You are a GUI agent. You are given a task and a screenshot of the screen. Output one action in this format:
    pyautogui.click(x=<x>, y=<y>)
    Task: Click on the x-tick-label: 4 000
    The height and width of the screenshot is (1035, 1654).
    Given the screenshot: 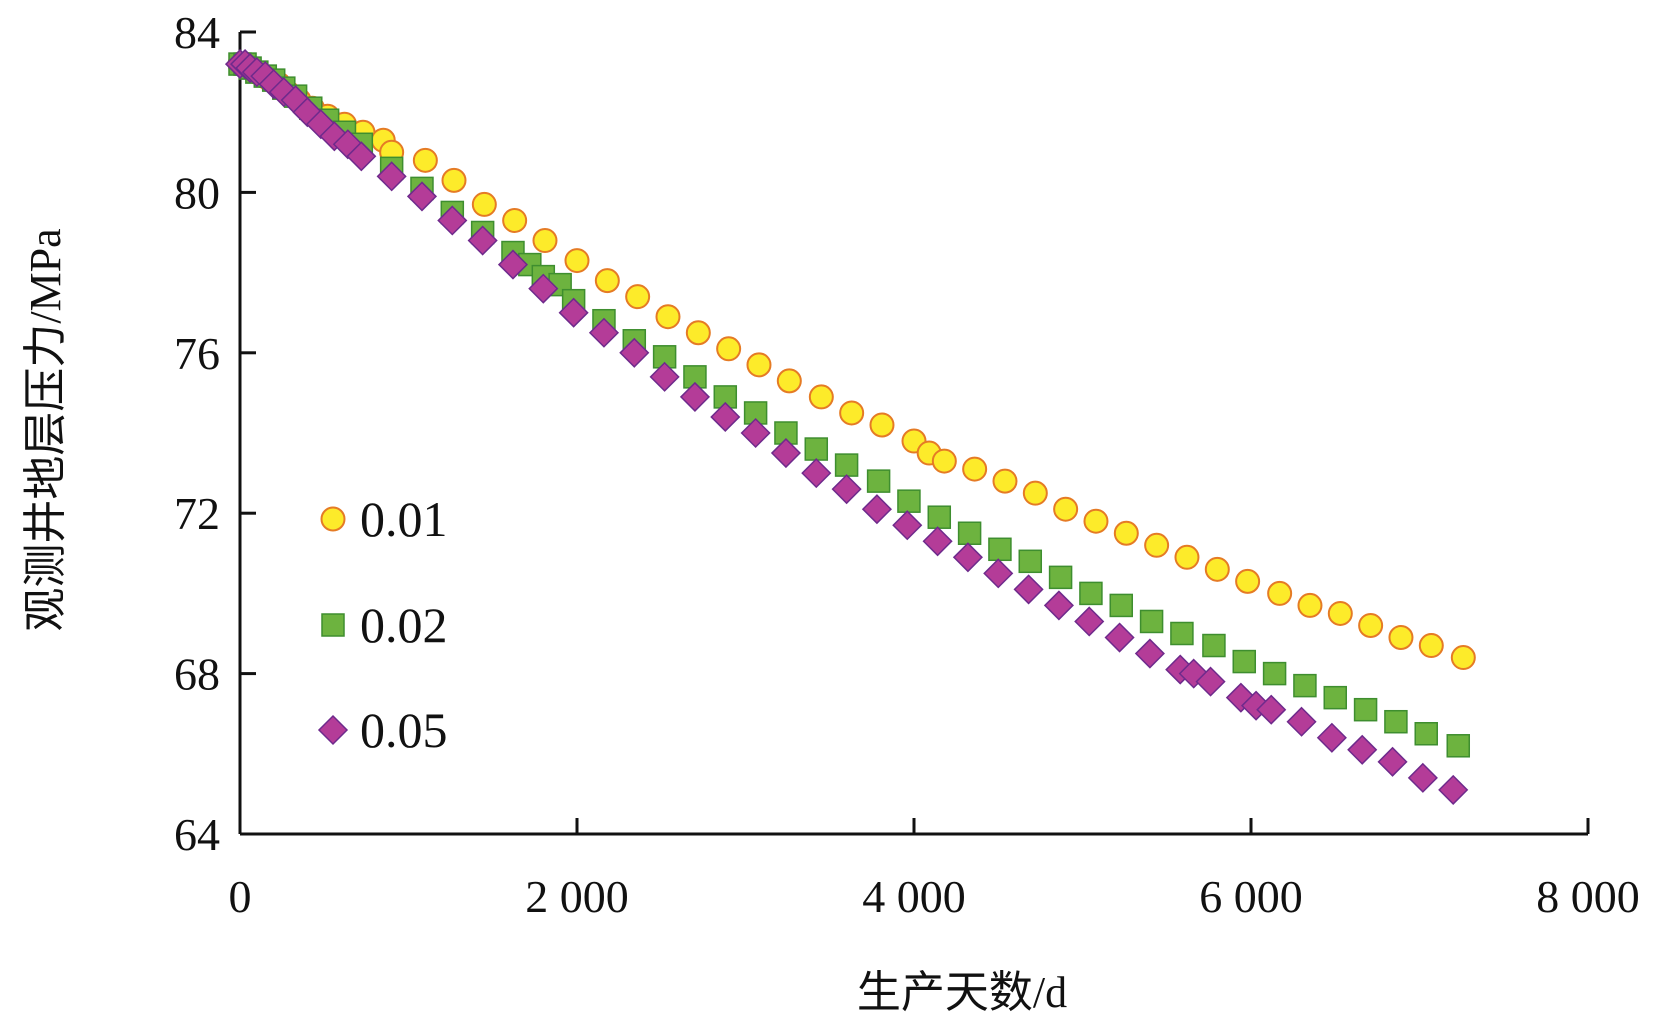 What is the action you would take?
    pyautogui.click(x=914, y=896)
    